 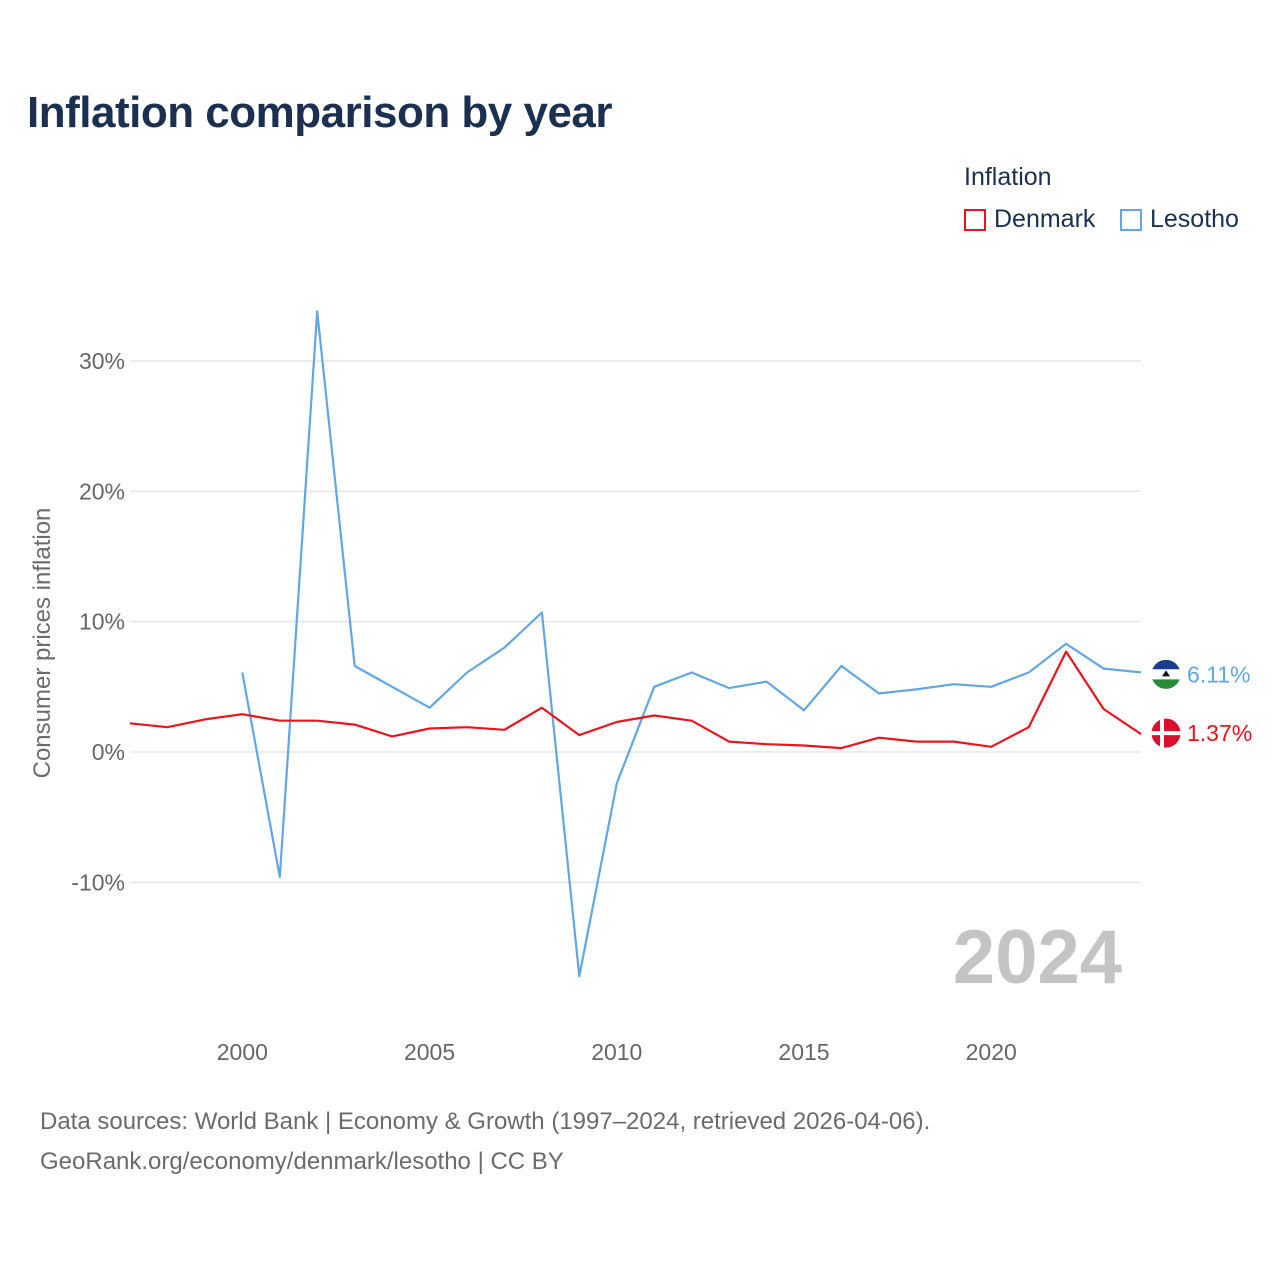 I want to click on x-tick-label: 2015, so click(x=803, y=1052).